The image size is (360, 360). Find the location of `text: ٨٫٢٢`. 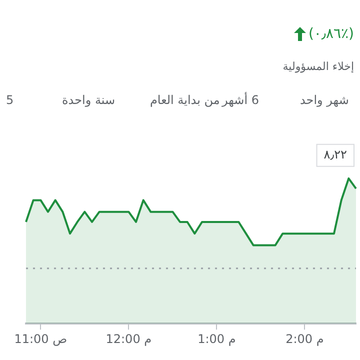

text: ٨٫٢٢ is located at coordinates (335, 155).